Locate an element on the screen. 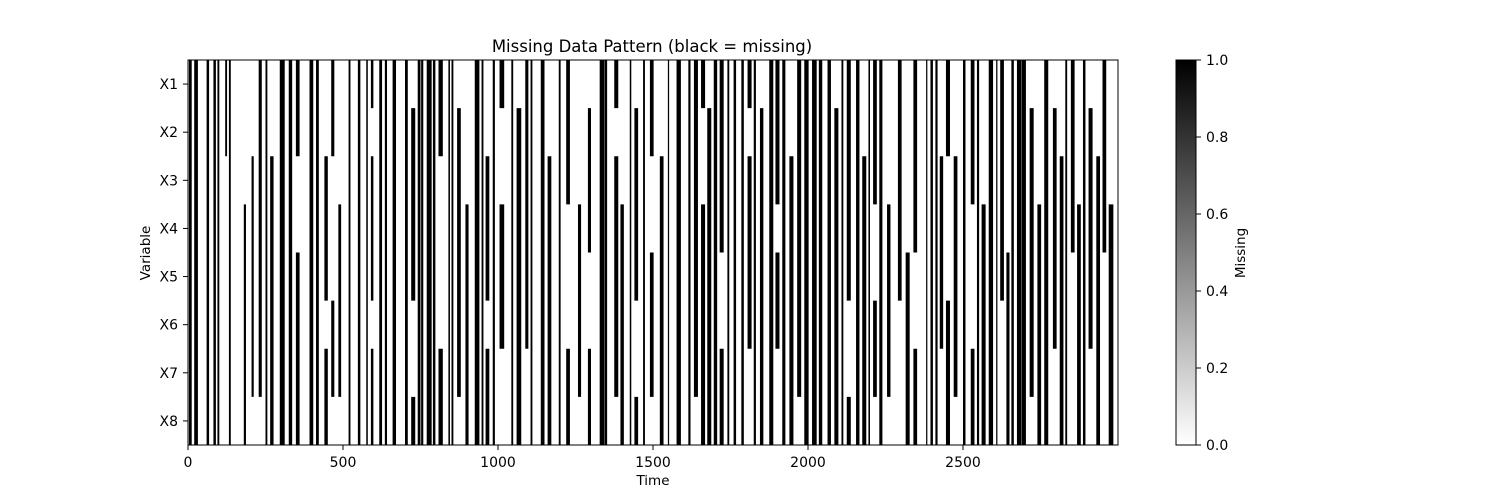 This screenshot has width=1500, height=500. x-axis-label: Time is located at coordinates (652, 481).